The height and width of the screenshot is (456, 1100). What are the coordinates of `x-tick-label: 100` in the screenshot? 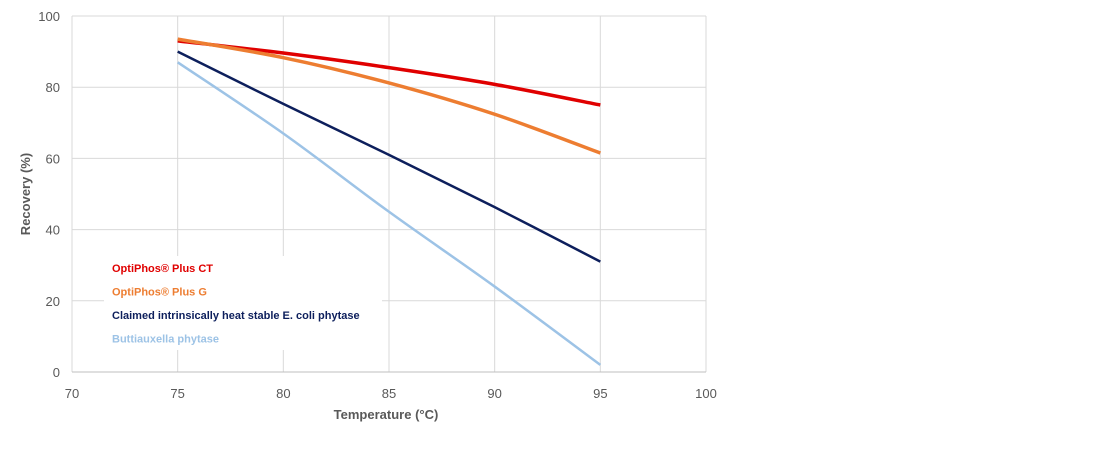 It's located at (706, 393).